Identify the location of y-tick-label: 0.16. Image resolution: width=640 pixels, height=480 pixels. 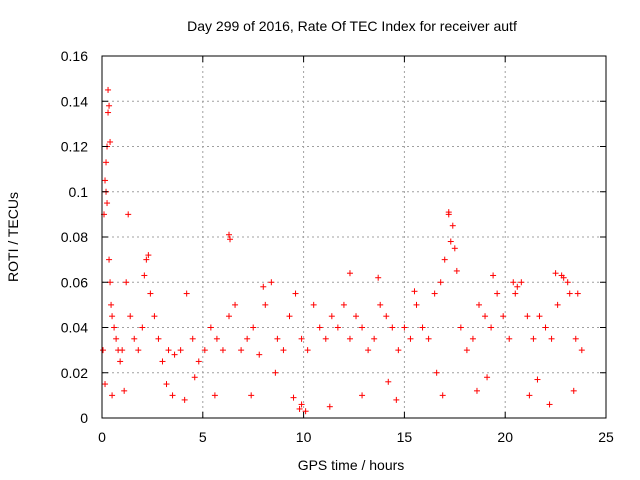
(74, 56).